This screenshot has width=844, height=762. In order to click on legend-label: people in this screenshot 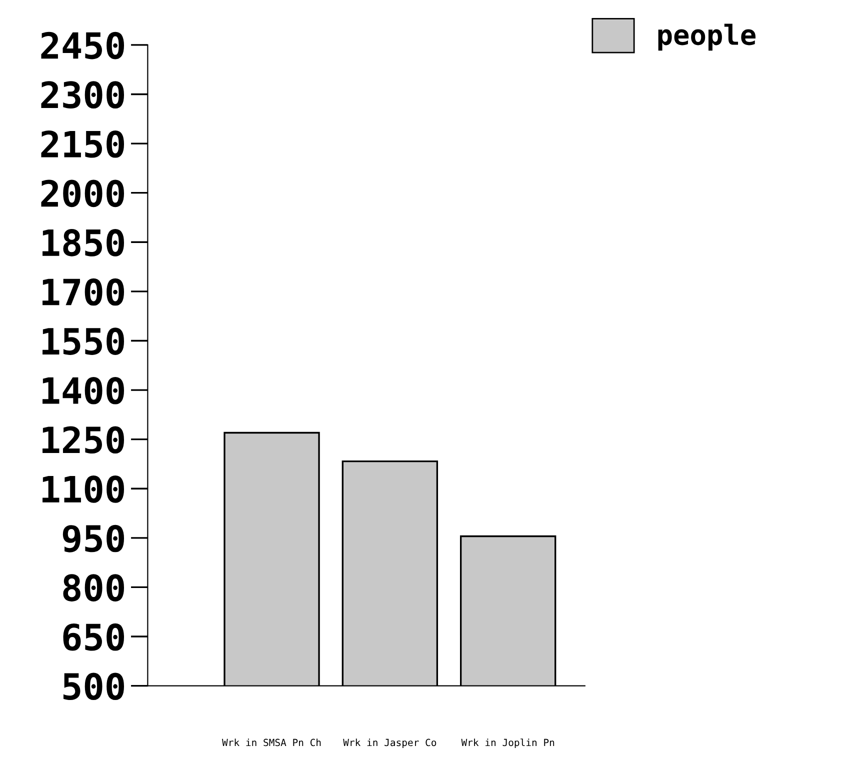, I will do `click(707, 37)`.